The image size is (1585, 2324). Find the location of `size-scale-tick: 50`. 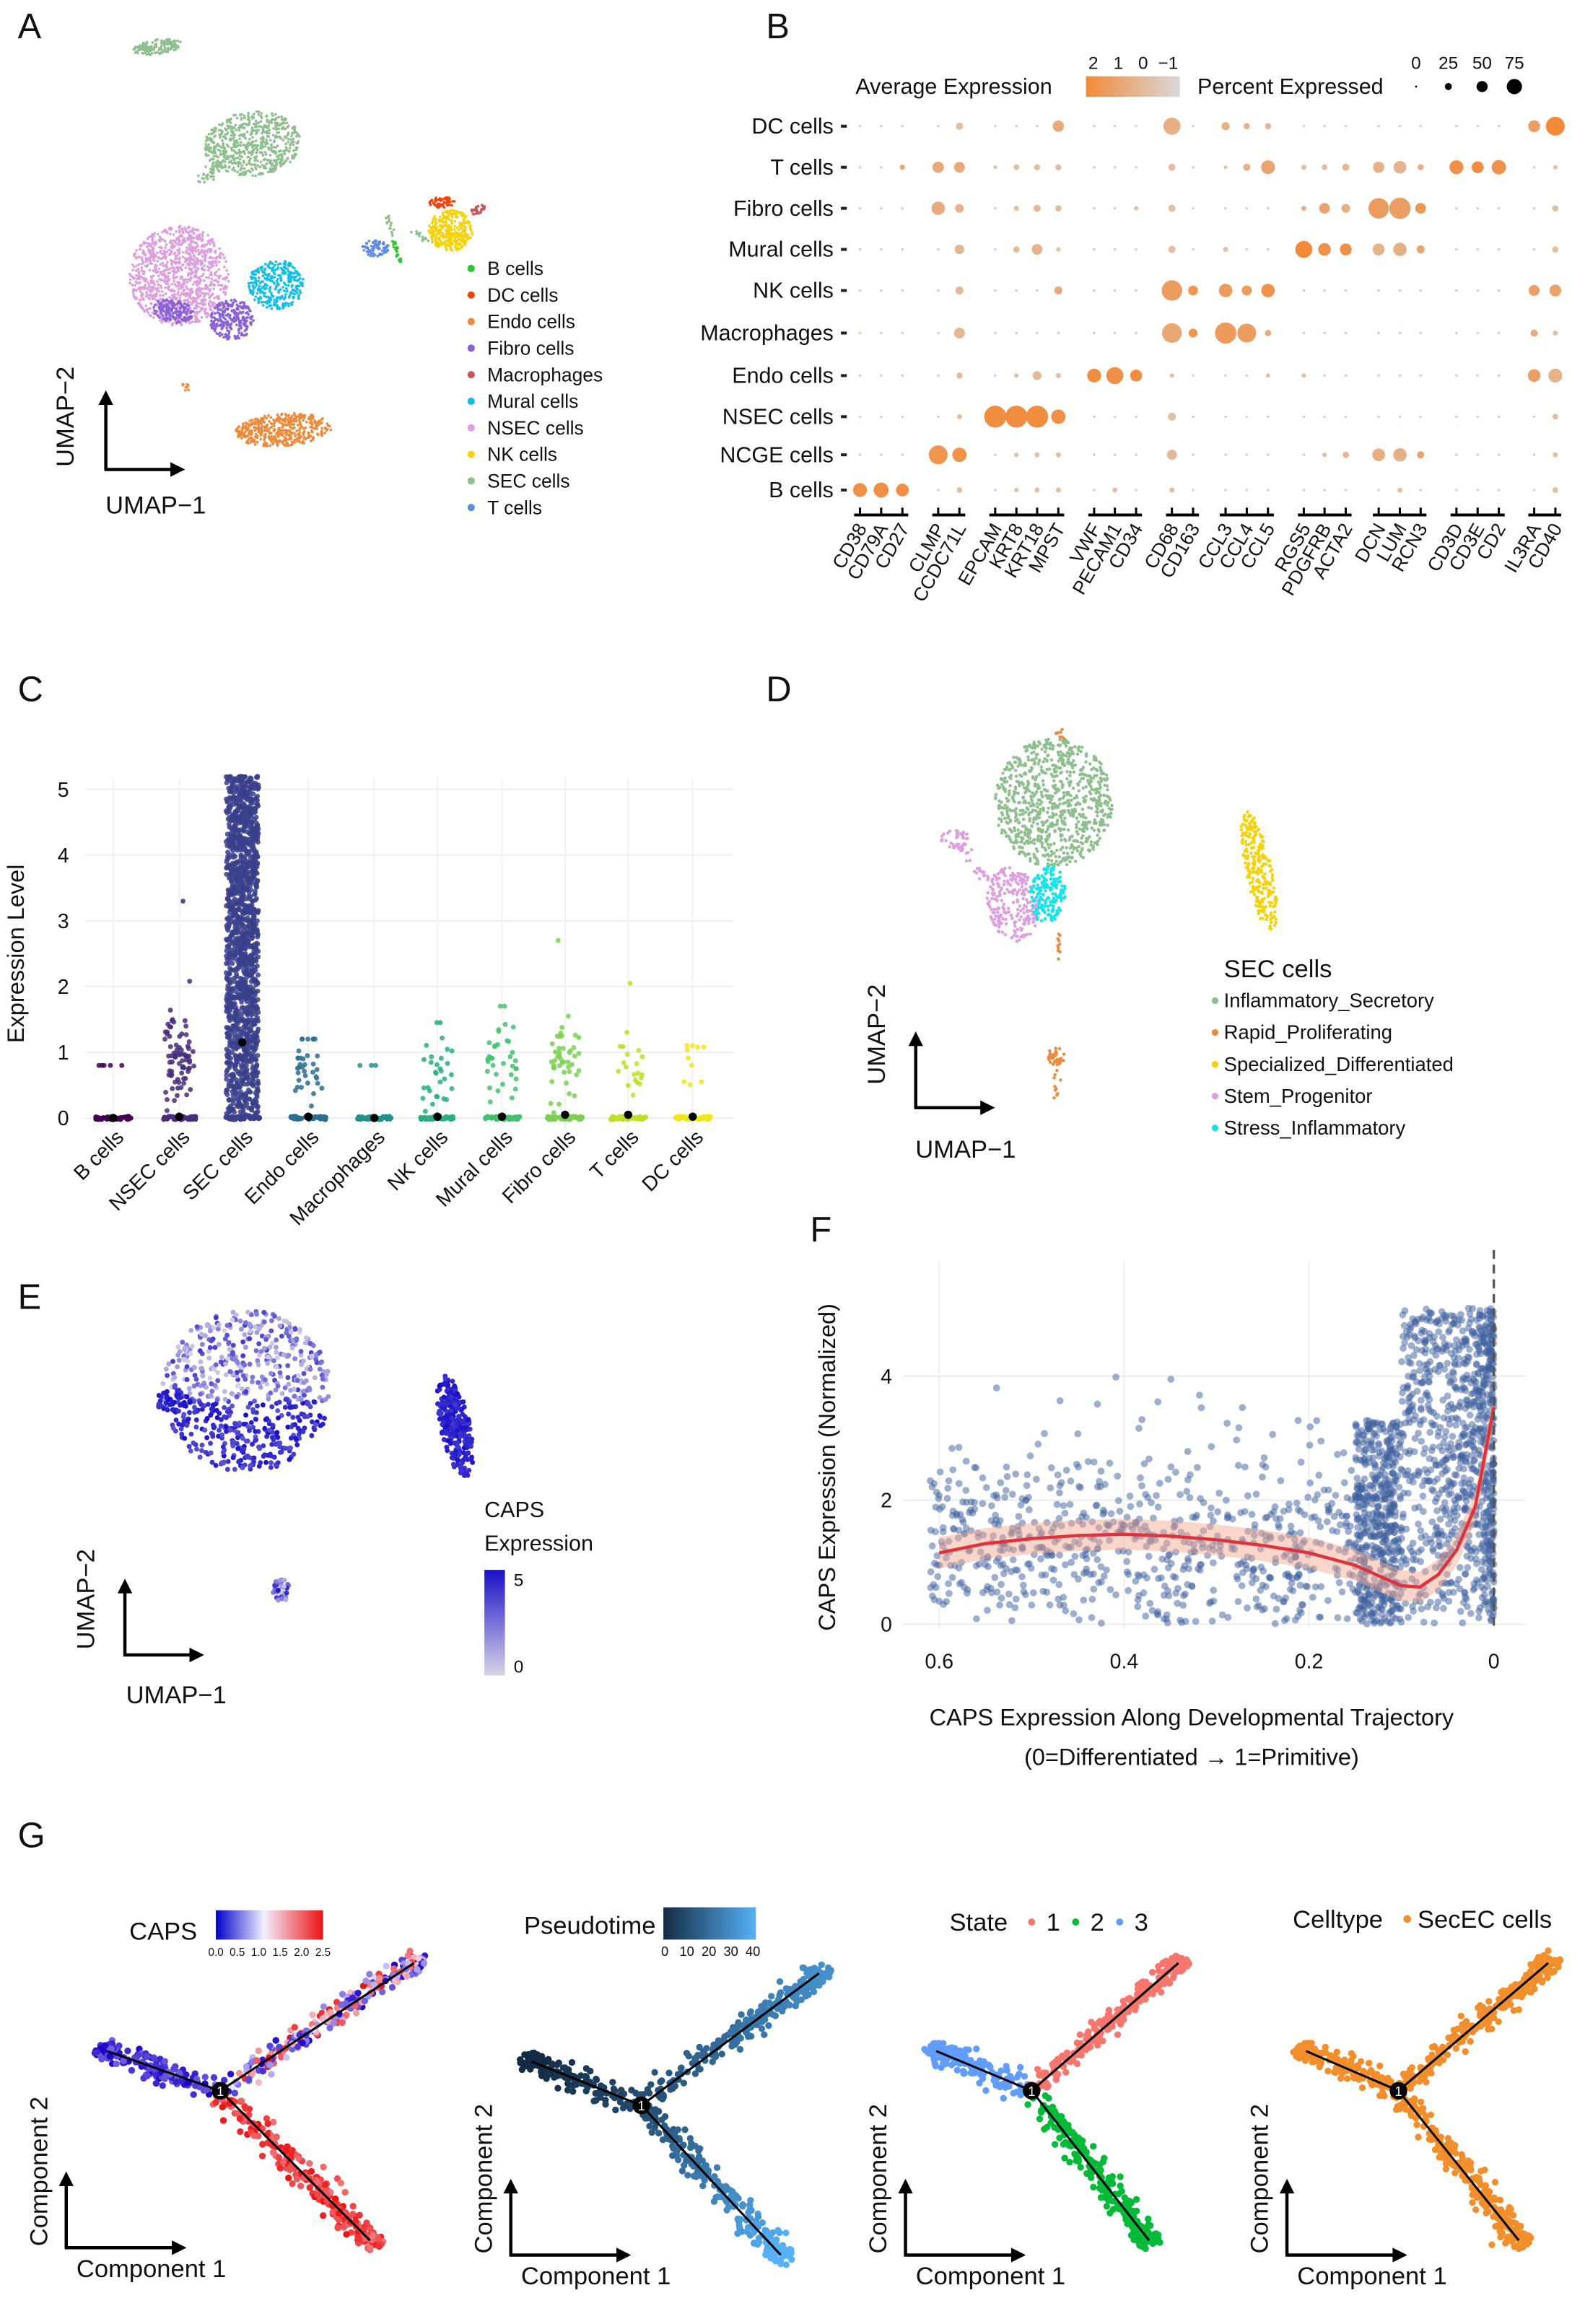

size-scale-tick: 50 is located at coordinates (1482, 64).